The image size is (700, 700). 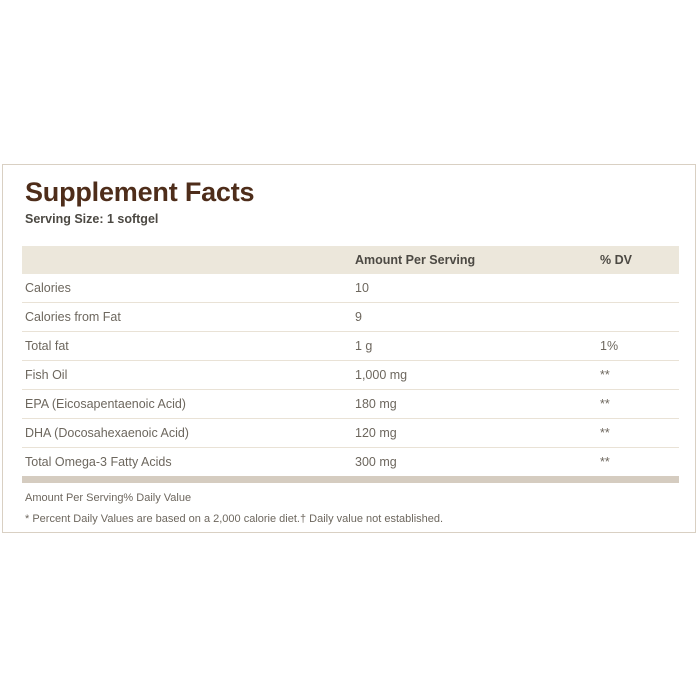 What do you see at coordinates (46, 375) in the screenshot?
I see `nutrient-name: Fish Oil` at bounding box center [46, 375].